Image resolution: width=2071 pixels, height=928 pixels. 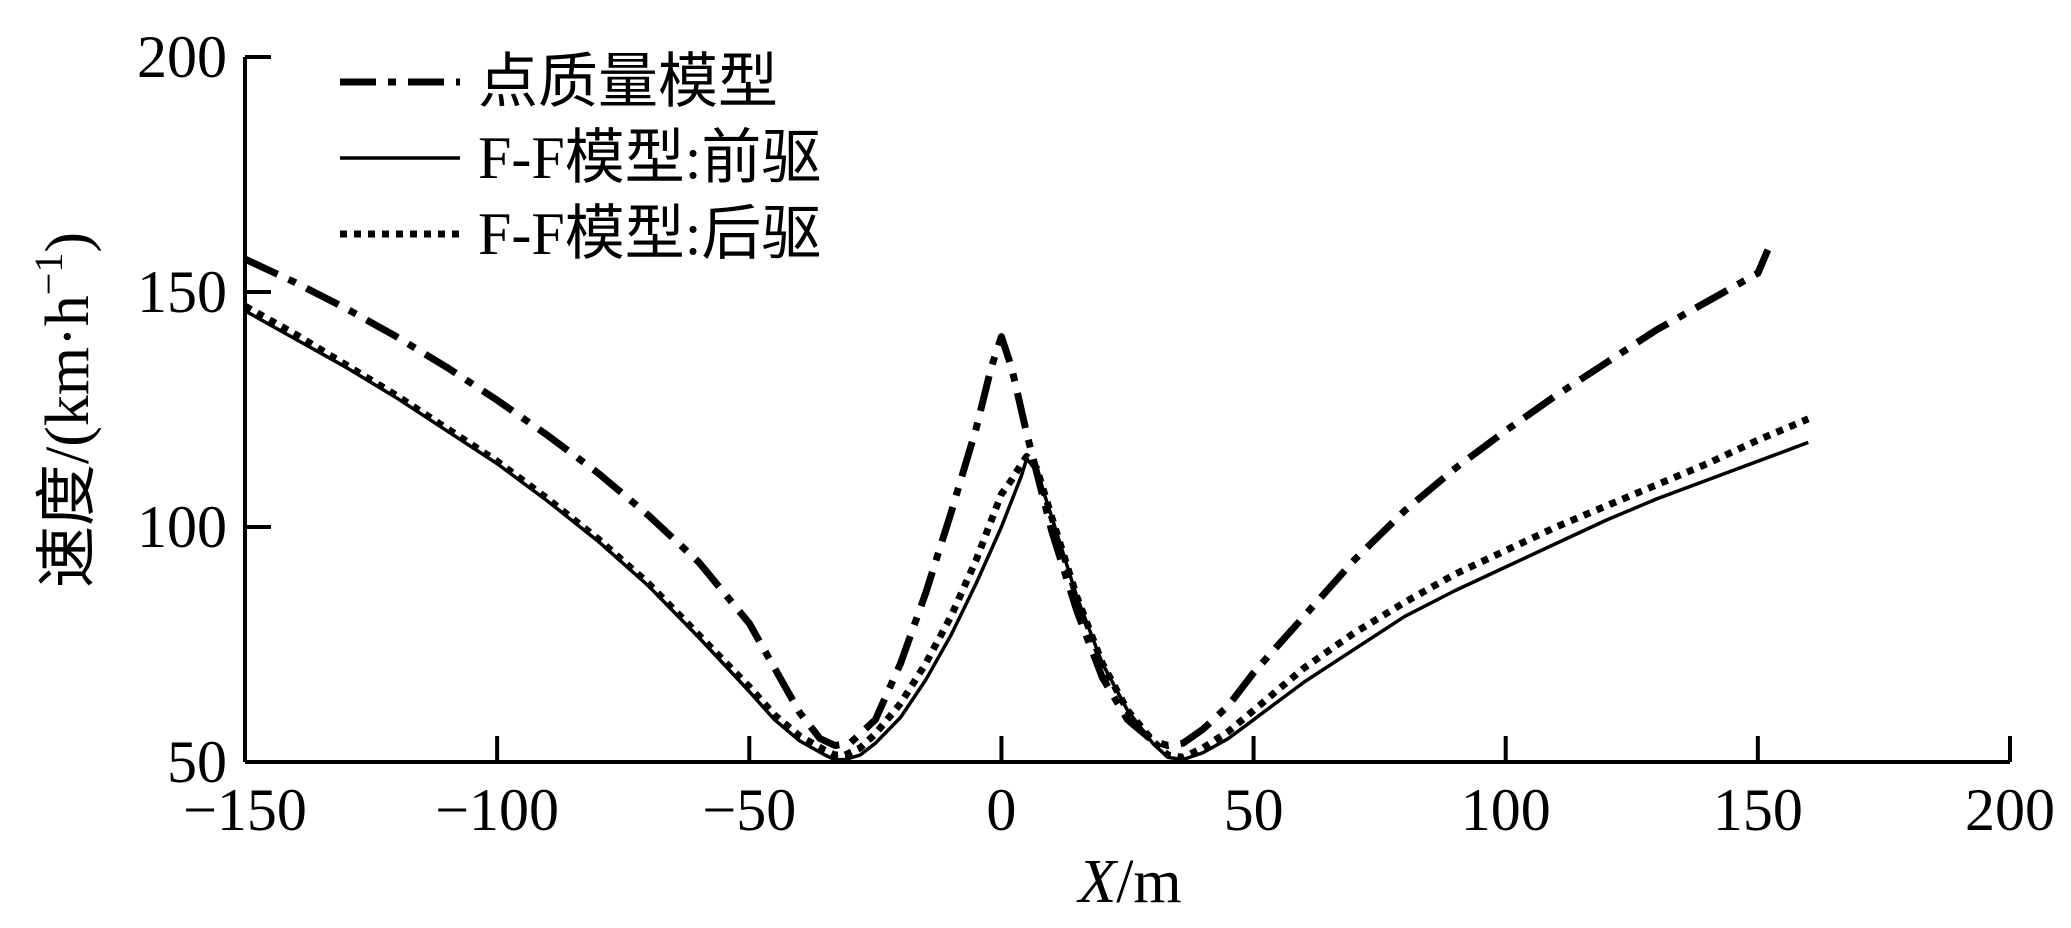 I want to click on legend-label-front-drive: F-F模型:前驱, so click(x=649, y=158).